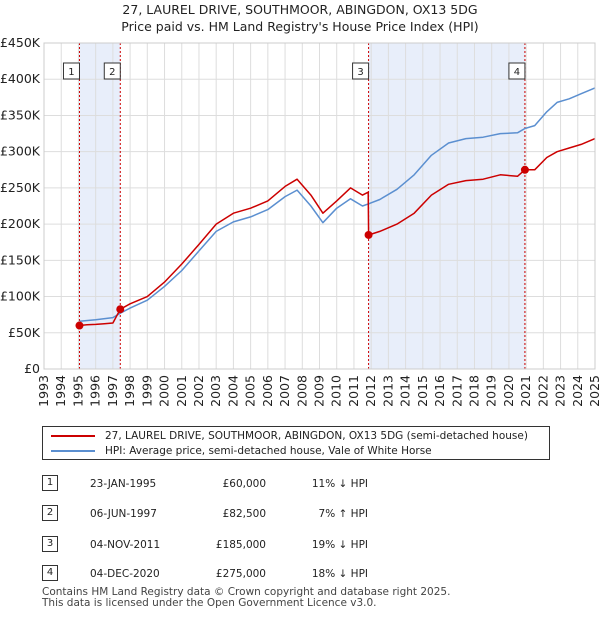 Image resolution: width=600 pixels, height=620 pixels. Describe the element at coordinates (20, 296) in the screenshot. I see `y-tick-label: £100K` at that location.